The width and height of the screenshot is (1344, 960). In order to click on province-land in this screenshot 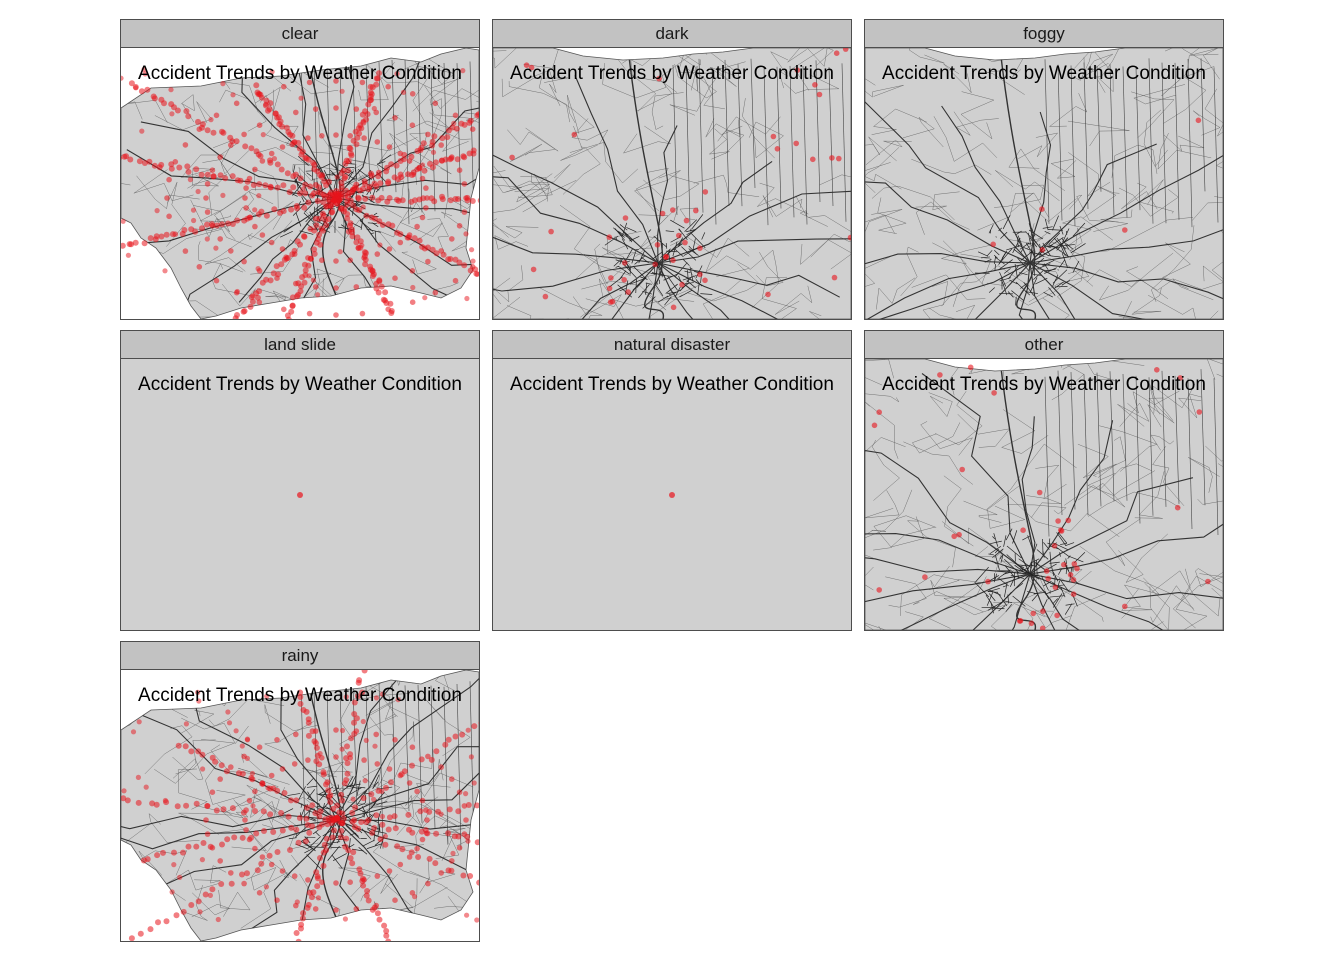, I will do `click(672, 183)`.